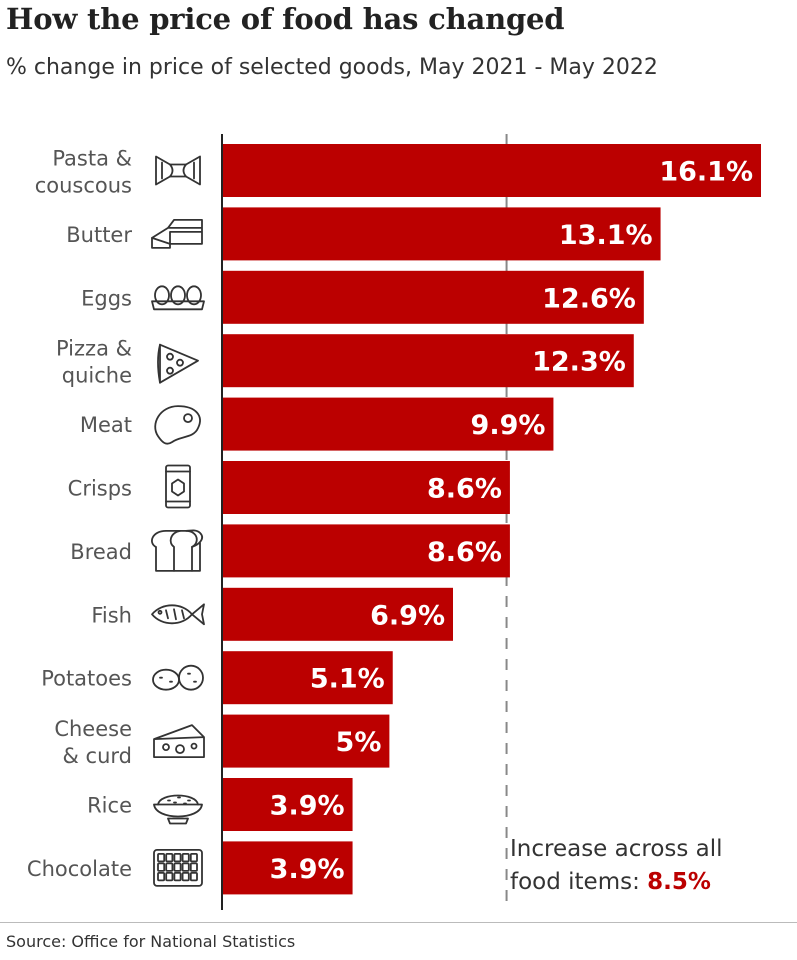 The height and width of the screenshot is (960, 797). Describe the element at coordinates (177, 425) in the screenshot. I see `meat-icon` at that location.